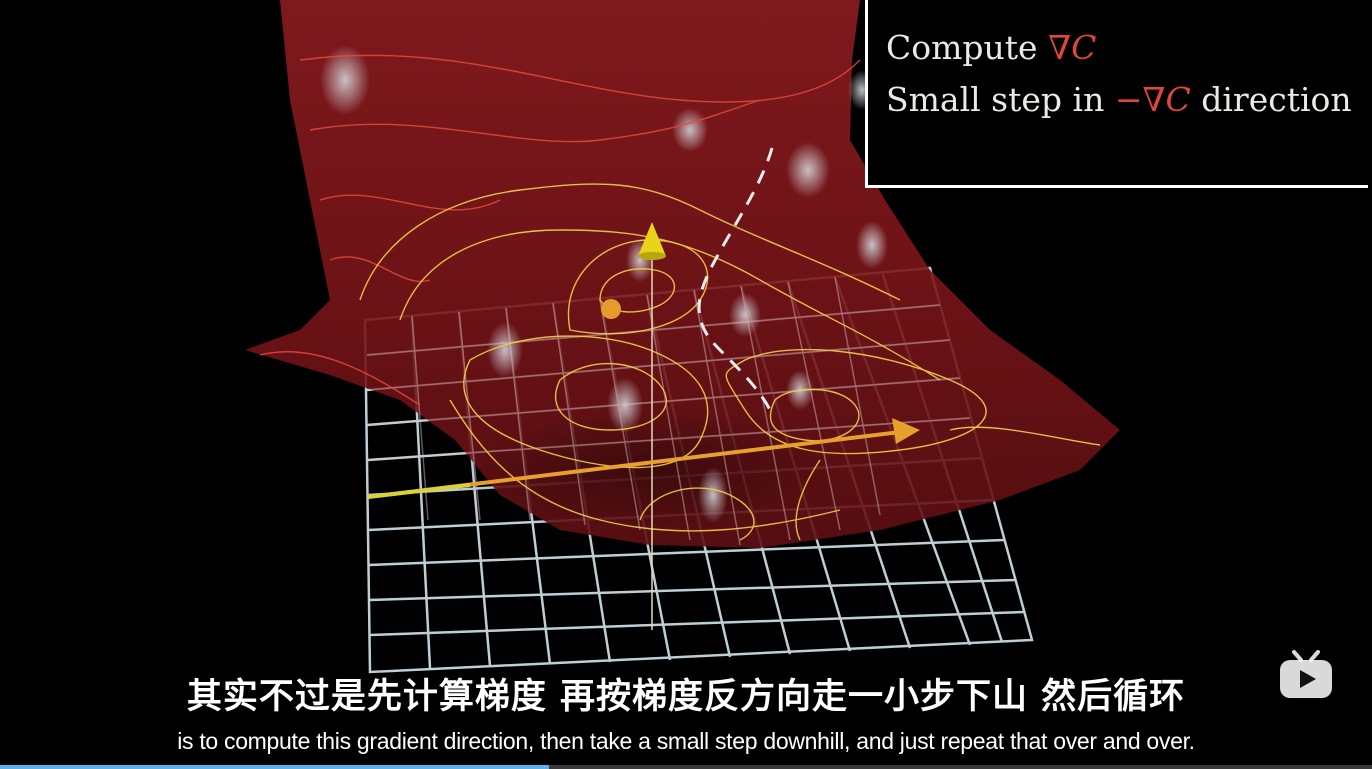 The width and height of the screenshot is (1372, 769). What do you see at coordinates (686, 697) in the screenshot?
I see `chinese-subtitle: 其实不过是先计算梯度 再按梯度反方向走一小步下山 然后循环` at bounding box center [686, 697].